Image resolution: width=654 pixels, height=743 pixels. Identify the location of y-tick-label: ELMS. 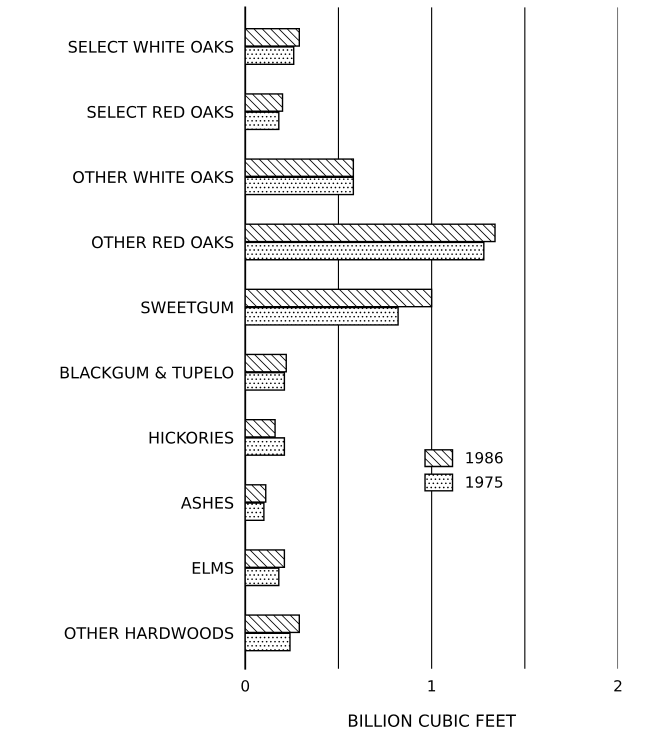
(213, 568).